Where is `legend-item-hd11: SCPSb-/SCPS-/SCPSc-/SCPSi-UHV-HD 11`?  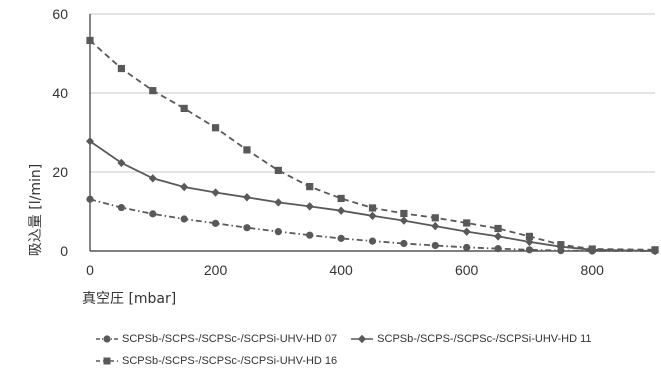 legend-item-hd11: SCPSb-/SCPS-/SCPSc-/SCPSi-UHV-HD 11 is located at coordinates (471, 339).